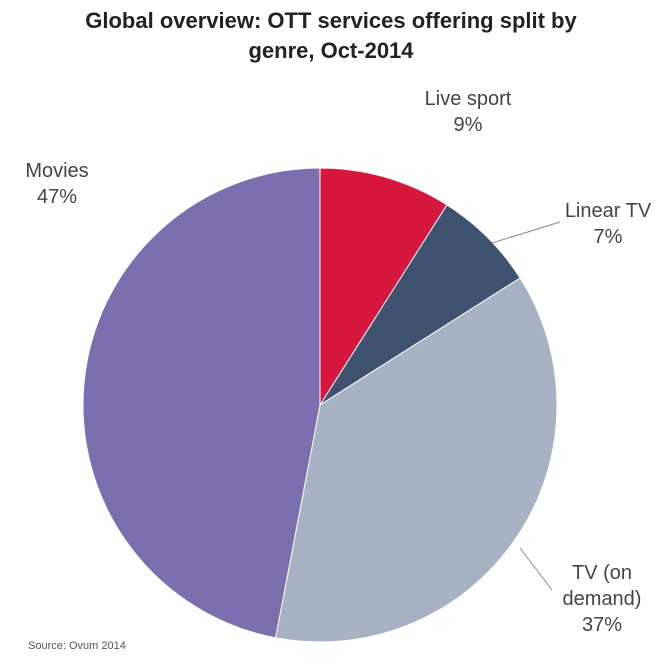 This screenshot has width=663, height=664. I want to click on value-label: 7%, so click(608, 237).